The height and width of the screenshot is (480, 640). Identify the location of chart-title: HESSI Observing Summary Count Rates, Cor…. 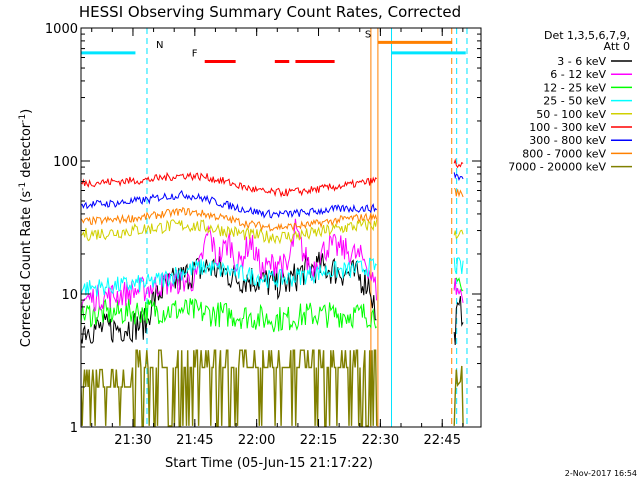
(270, 12).